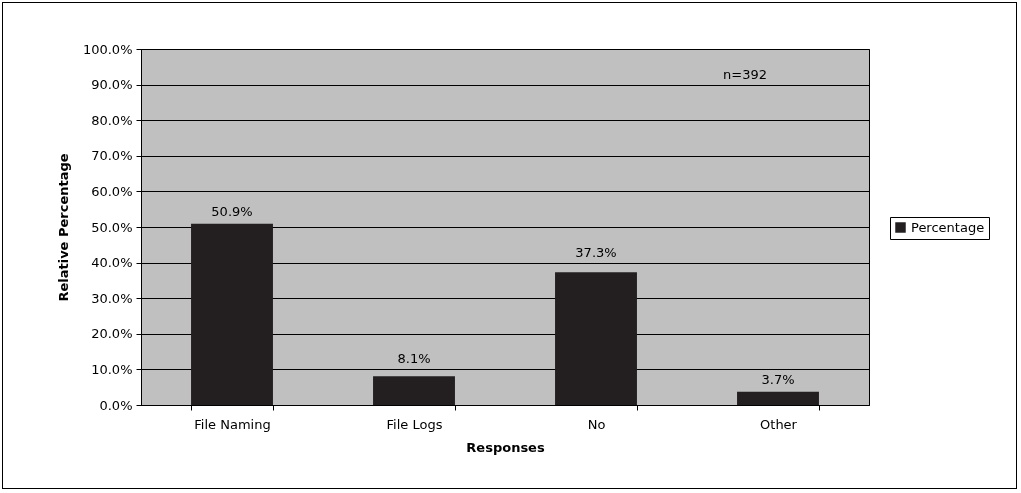 Image resolution: width=1021 pixels, height=493 pixels. Describe the element at coordinates (232, 424) in the screenshot. I see `x-tick-label: File Naming` at that location.